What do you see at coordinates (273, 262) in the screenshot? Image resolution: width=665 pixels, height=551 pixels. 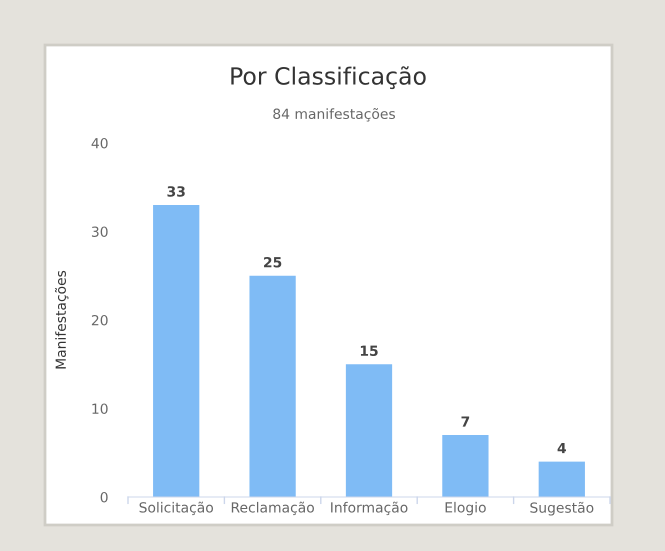 I see `data-label: 25` at bounding box center [273, 262].